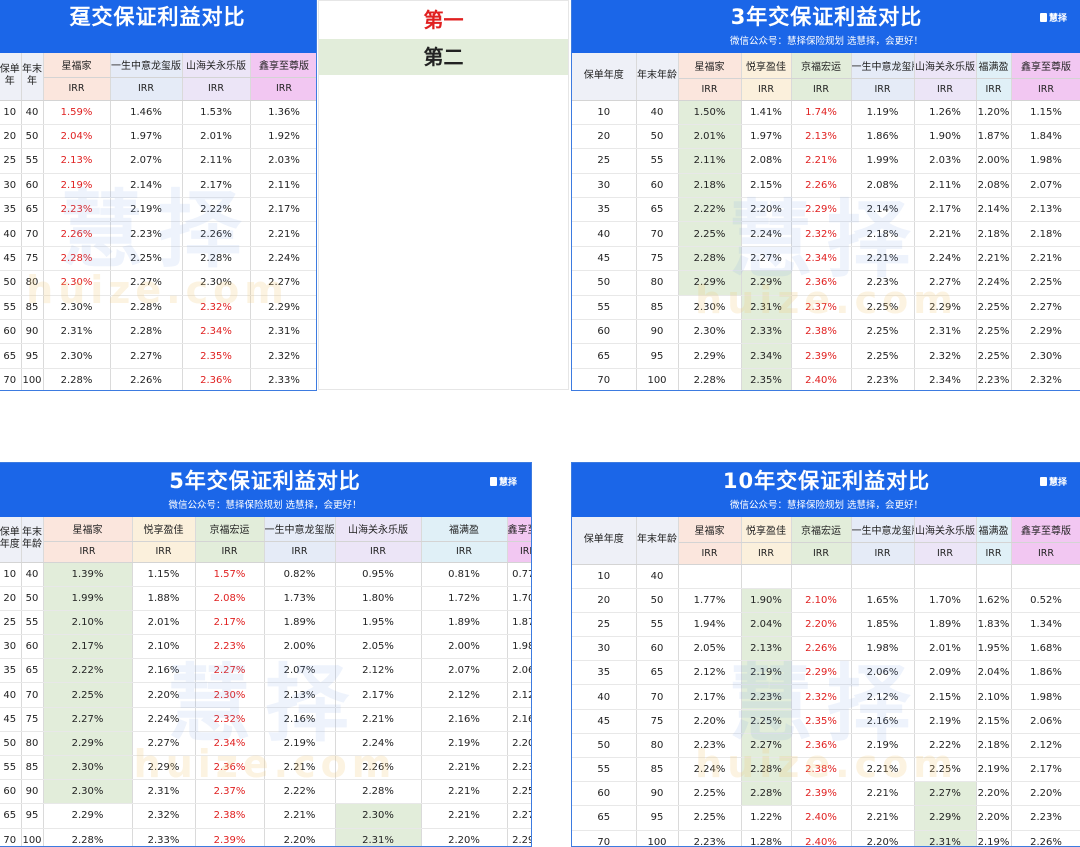 This screenshot has height=847, width=1080. I want to click on cell-irr-value: 2.05%, so click(710, 649).